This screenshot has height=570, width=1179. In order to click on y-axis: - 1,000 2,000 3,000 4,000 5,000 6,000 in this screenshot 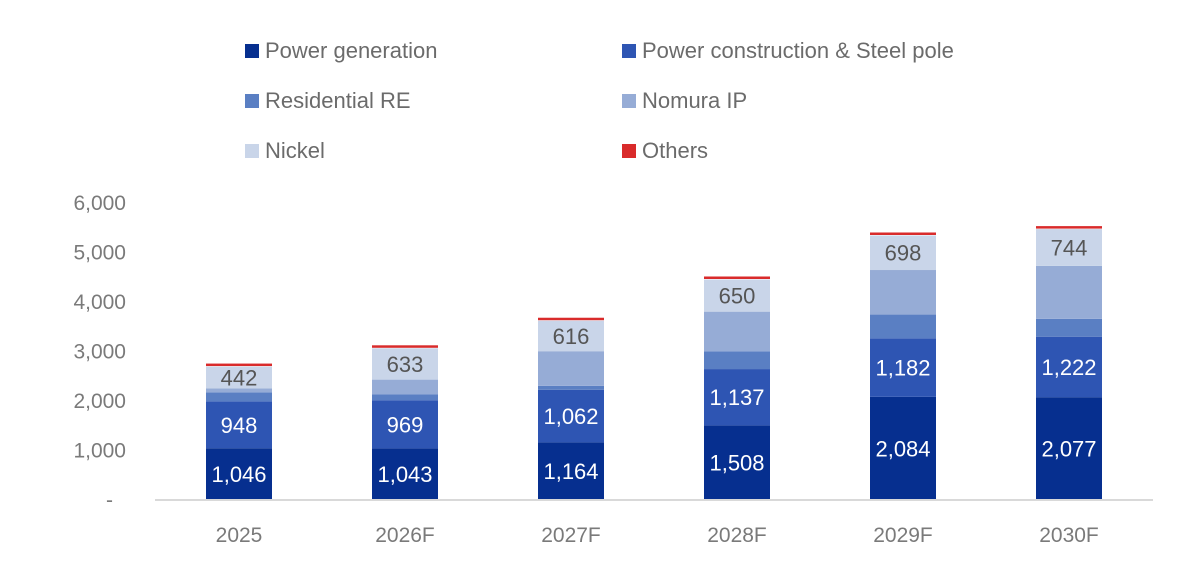, I will do `click(99, 352)`.